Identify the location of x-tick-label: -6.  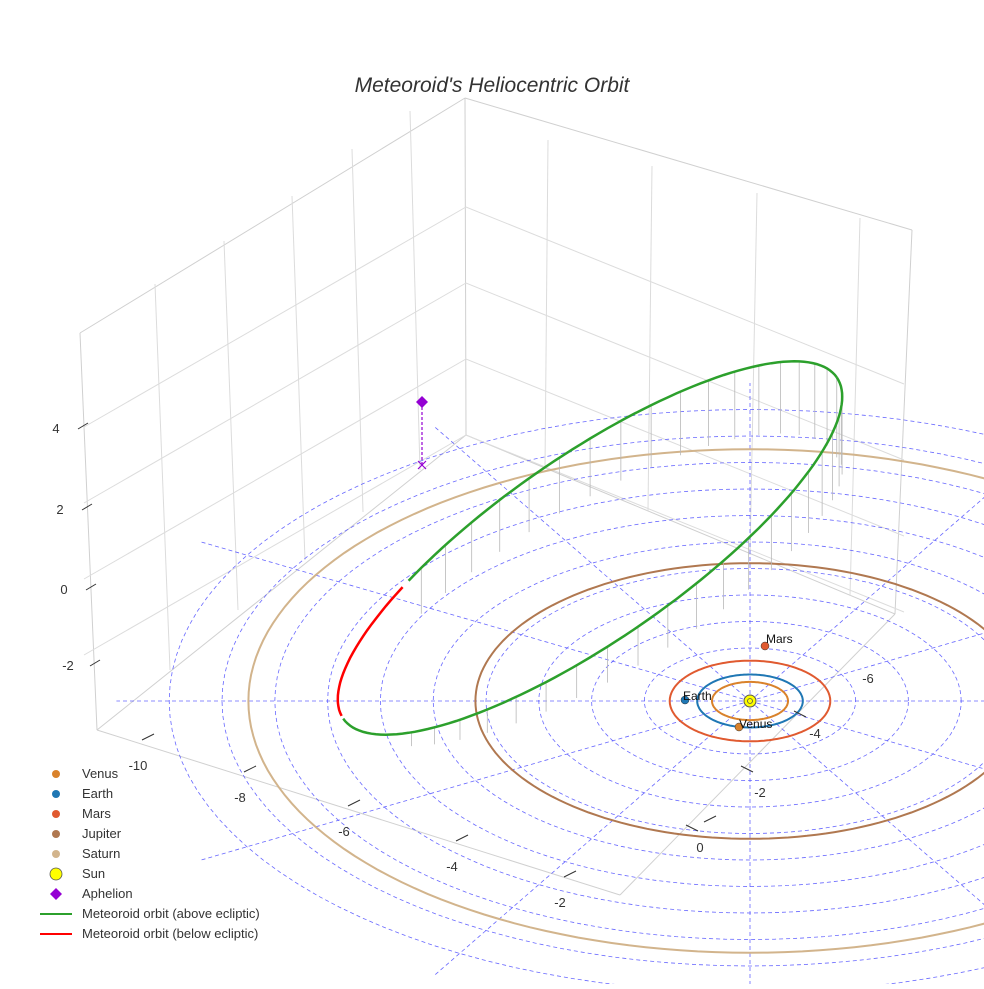
(344, 831).